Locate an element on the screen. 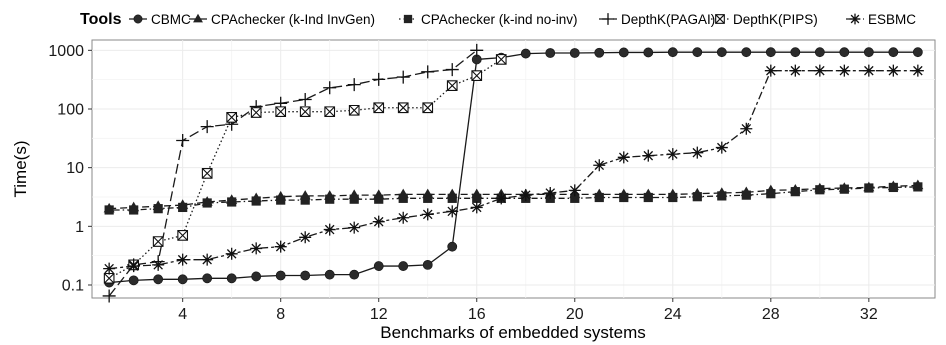 This screenshot has width=946, height=345. legend-item-cpachecker-k-ind-no-inv: CPAchecker (k-ind no-inv) is located at coordinates (488, 19).